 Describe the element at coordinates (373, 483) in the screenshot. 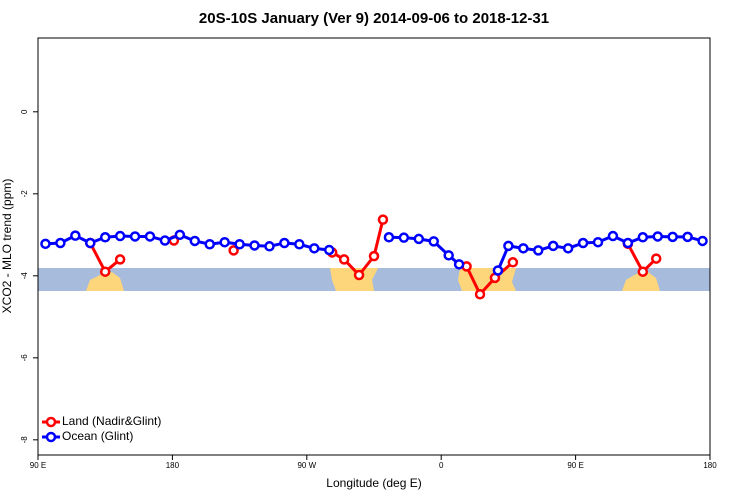

I see `x-axis-label: Longitude (deg E)` at that location.